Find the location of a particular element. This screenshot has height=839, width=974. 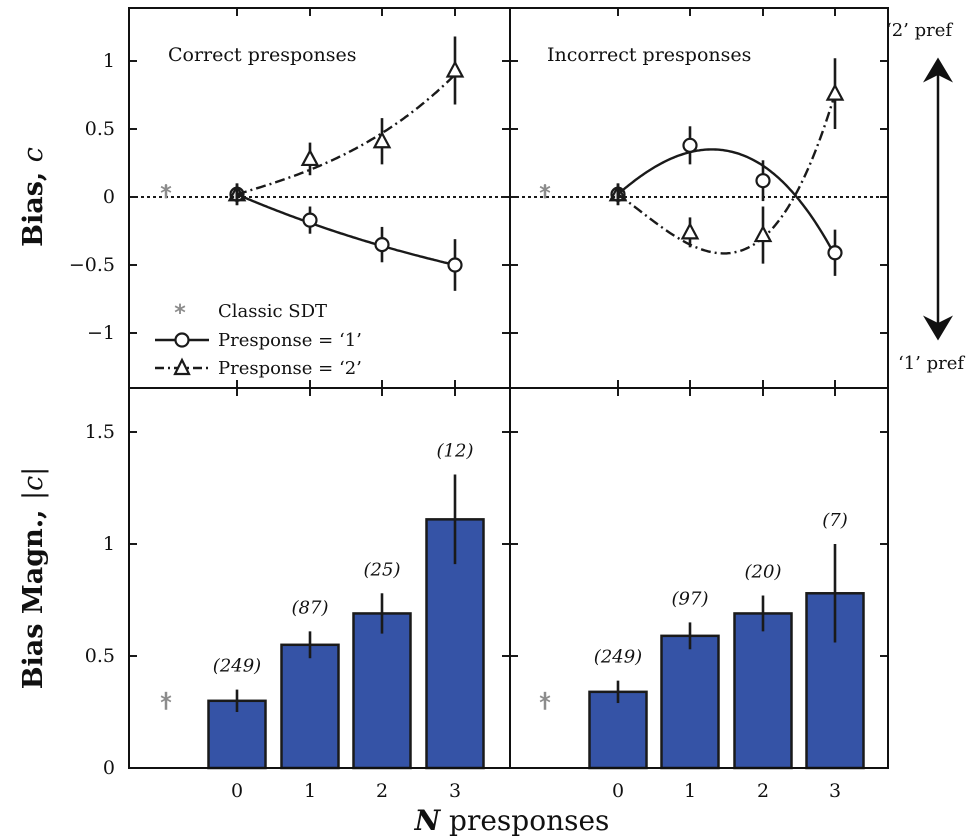

top-left-ytick-label: −1 is located at coordinates (101, 333).